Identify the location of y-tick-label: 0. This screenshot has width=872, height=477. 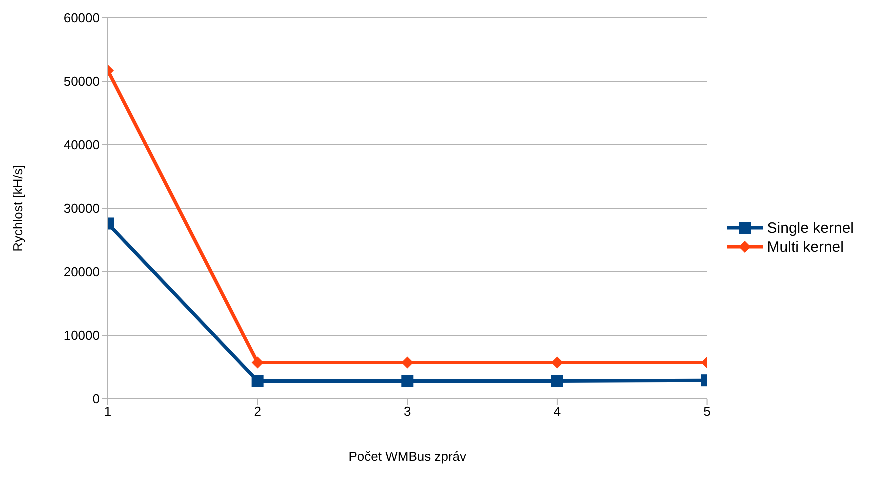
(96, 399).